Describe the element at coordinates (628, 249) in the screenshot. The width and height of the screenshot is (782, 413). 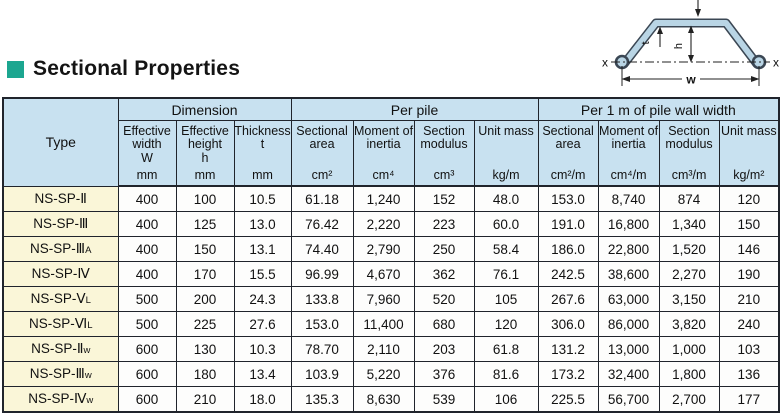
I see `table-cell: 22,800` at that location.